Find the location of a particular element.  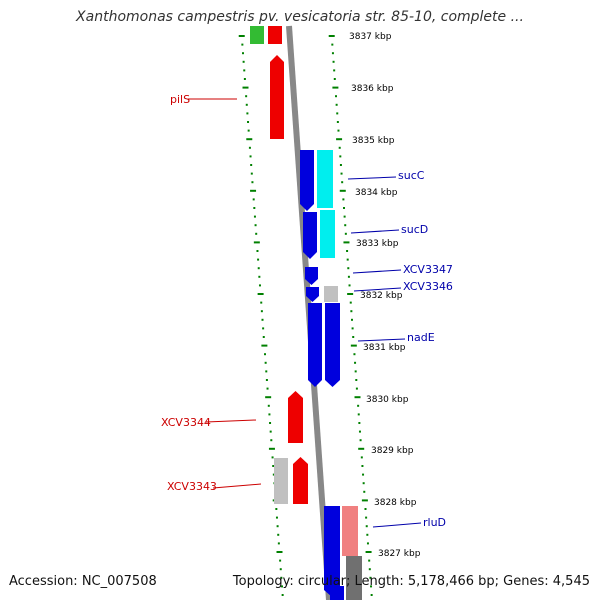

gene-label-XCV3347: XCV3347 is located at coordinates (428, 269).